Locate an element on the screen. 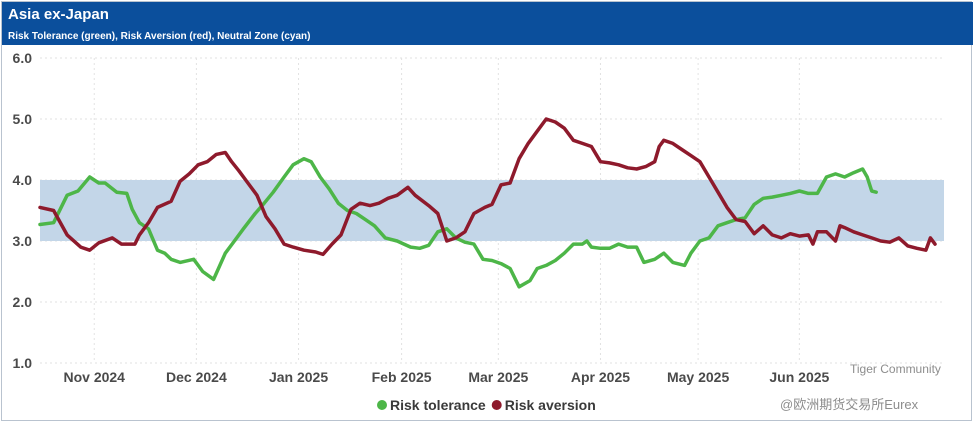 The height and width of the screenshot is (424, 975). watermark-handle: @欧洲期货交易所Eurex is located at coordinates (849, 404).